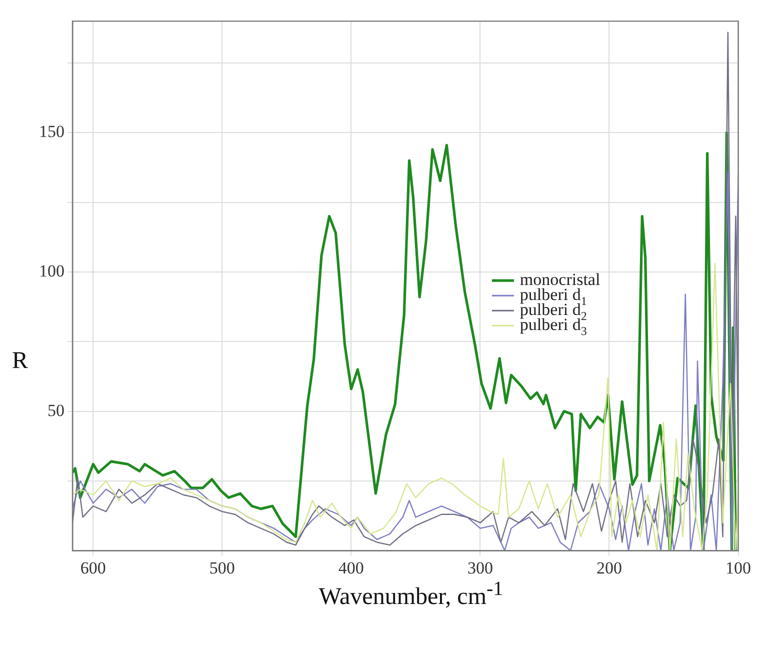  What do you see at coordinates (480, 568) in the screenshot?
I see `x-tick-label: 300` at bounding box center [480, 568].